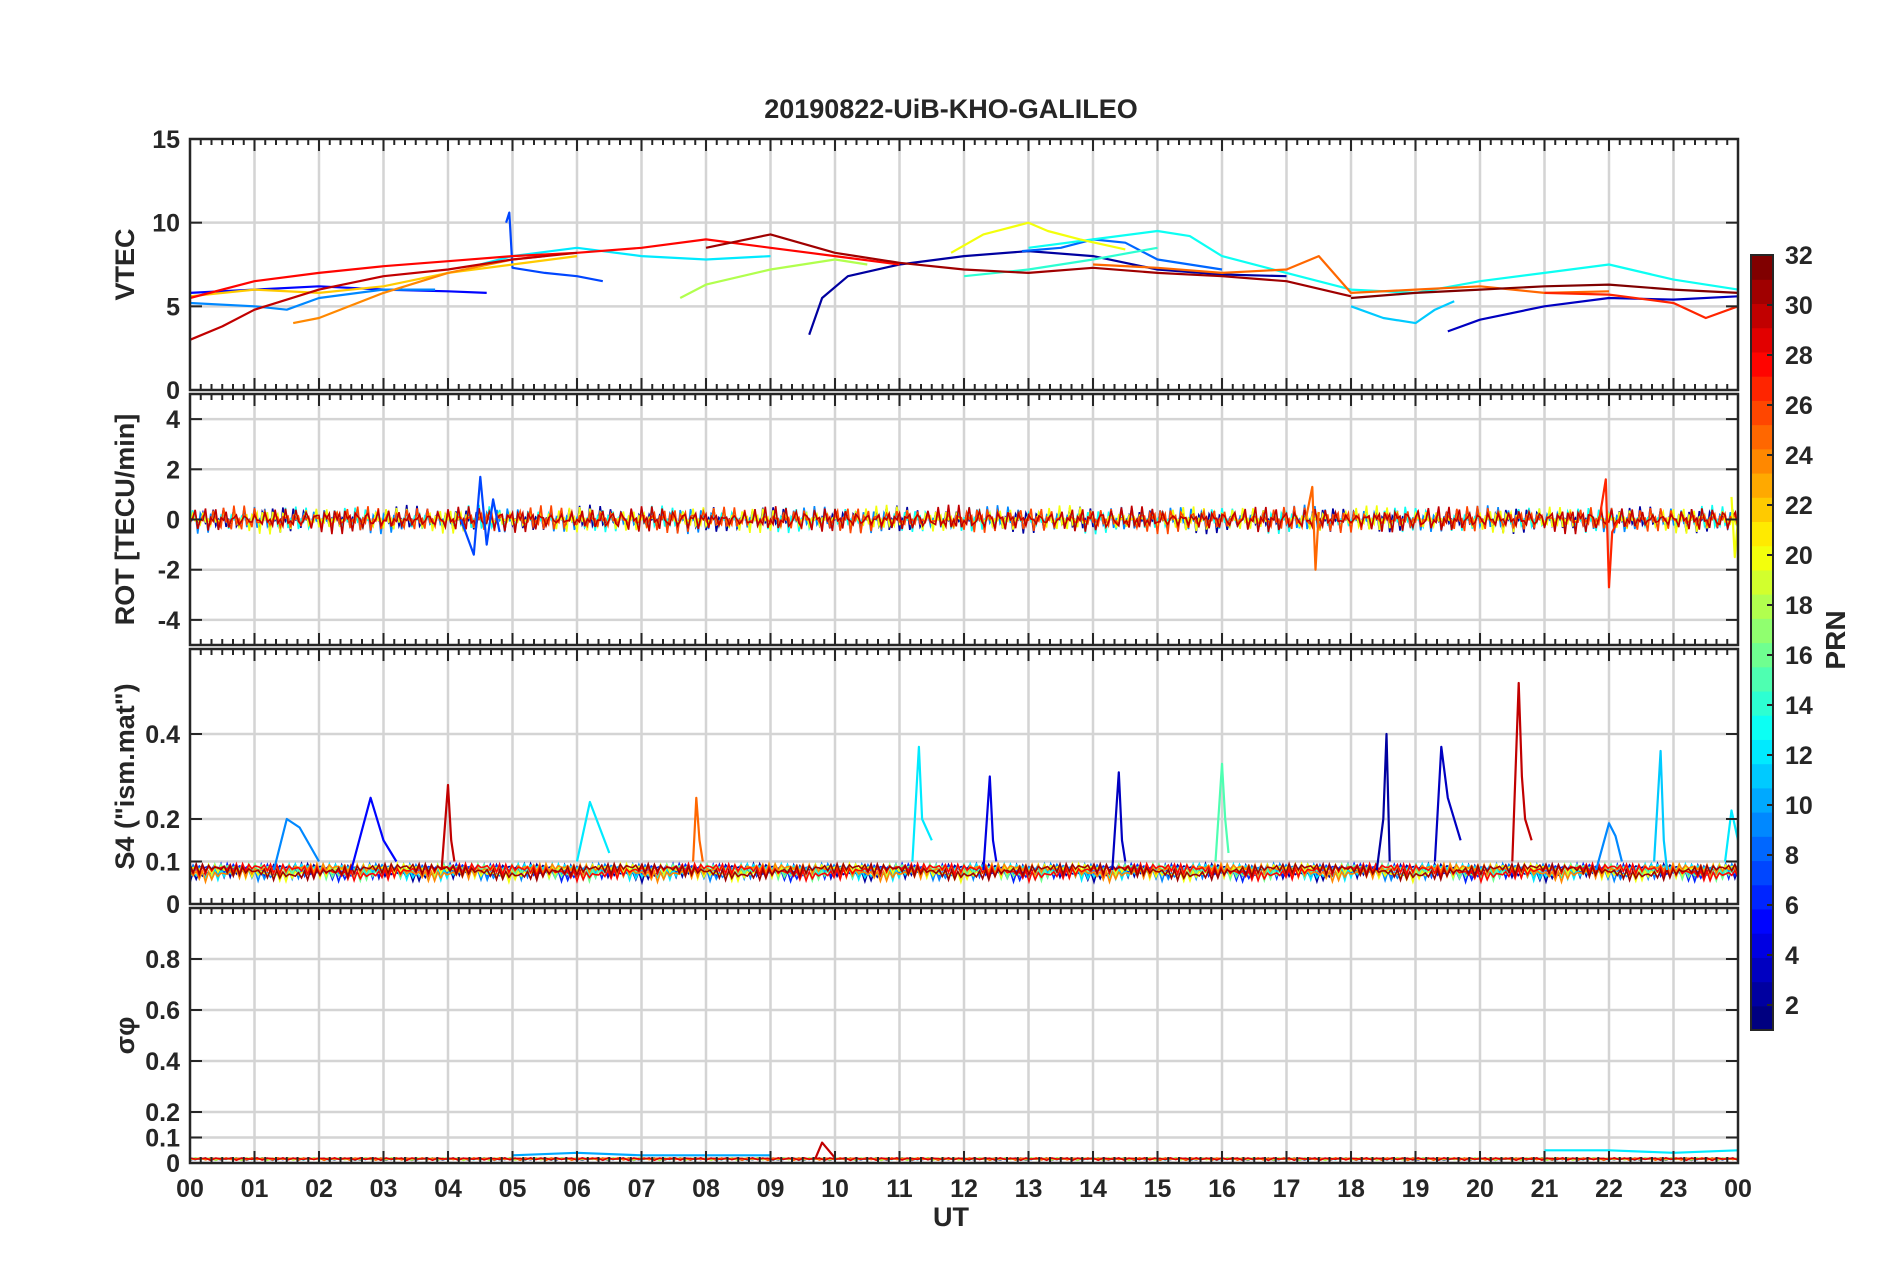  I want to click on figure-title: 20190822-UiB-KHO-GALILEO, so click(951, 109).